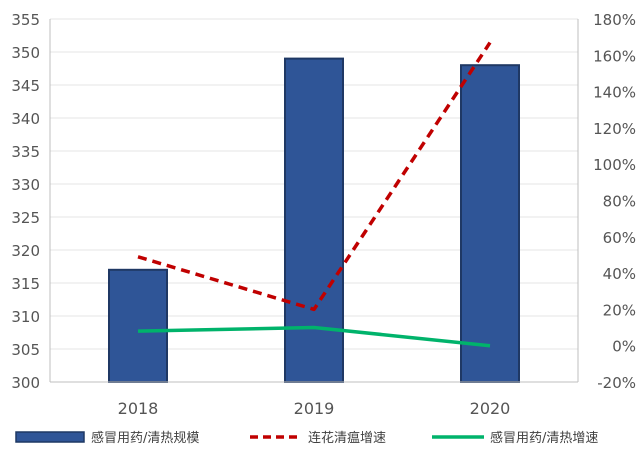 The width and height of the screenshot is (640, 453). I want to click on right-tick-label: 60%, so click(619, 238).